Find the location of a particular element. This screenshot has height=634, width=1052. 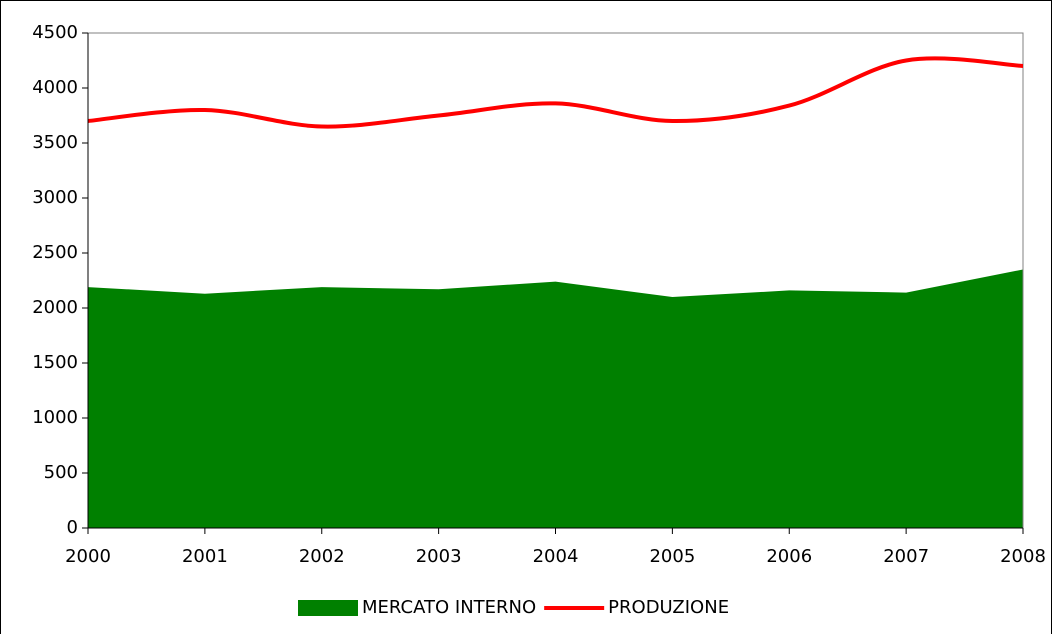

x-tick-label: 2007 is located at coordinates (906, 556).